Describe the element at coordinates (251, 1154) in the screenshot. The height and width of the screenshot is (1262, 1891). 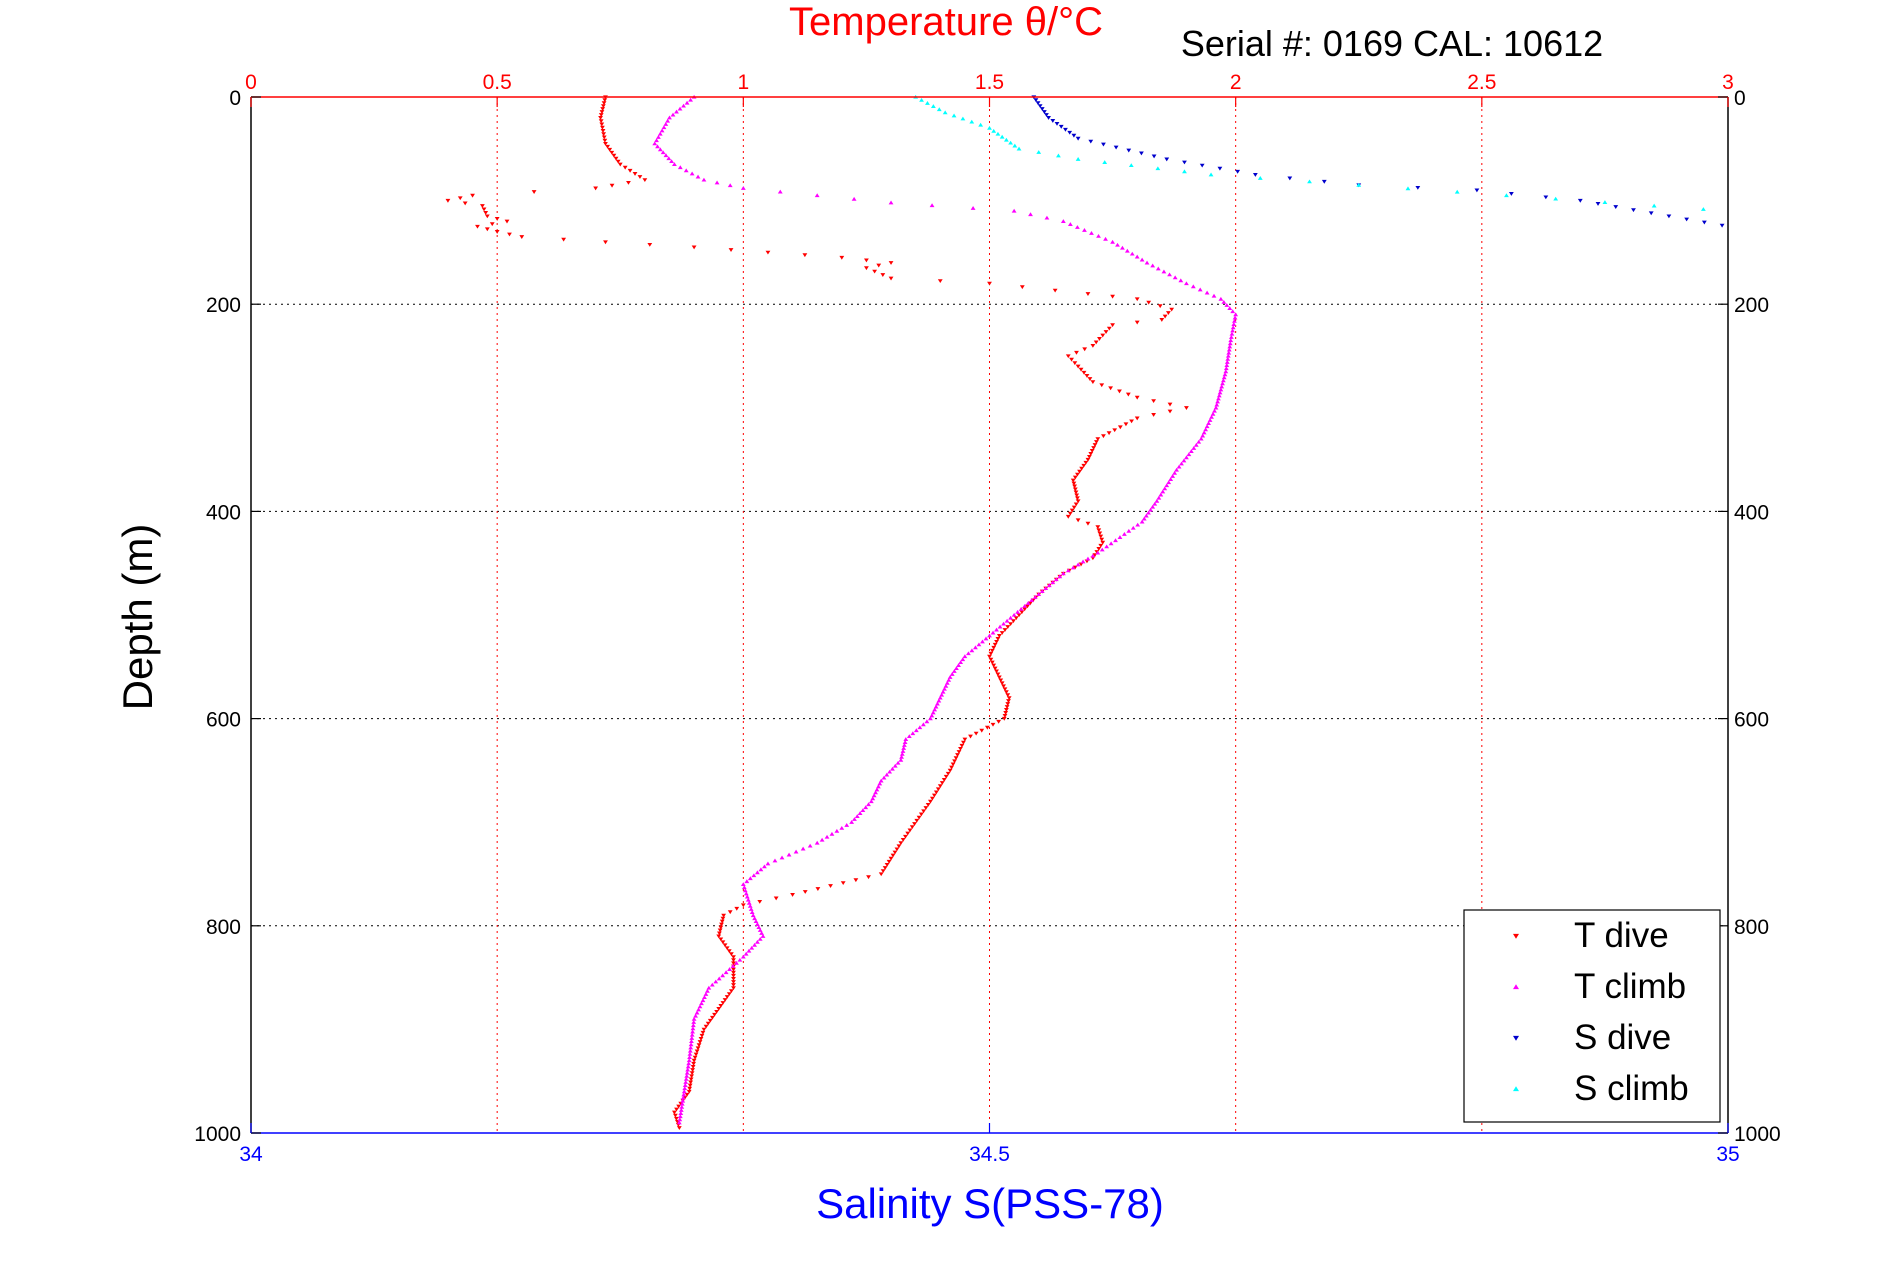
I see `salinity-tick-label: 34` at that location.